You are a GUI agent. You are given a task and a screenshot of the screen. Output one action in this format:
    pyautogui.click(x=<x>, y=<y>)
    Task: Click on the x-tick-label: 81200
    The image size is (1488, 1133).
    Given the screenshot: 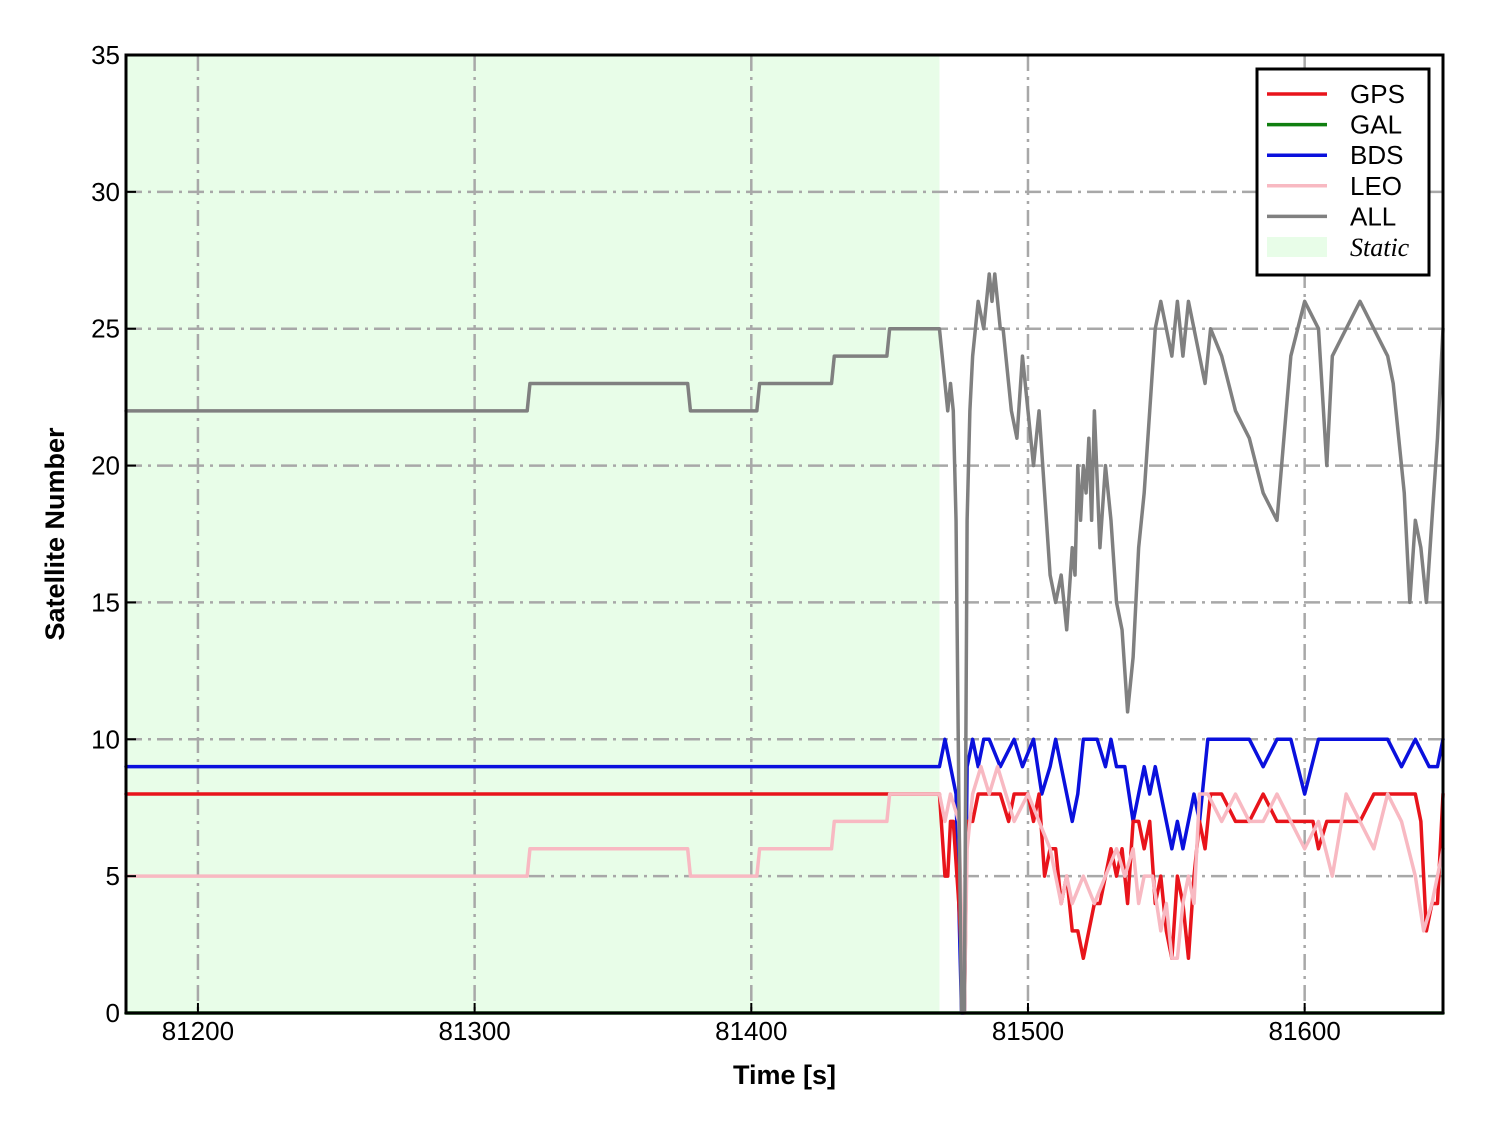 What is the action you would take?
    pyautogui.click(x=198, y=1031)
    